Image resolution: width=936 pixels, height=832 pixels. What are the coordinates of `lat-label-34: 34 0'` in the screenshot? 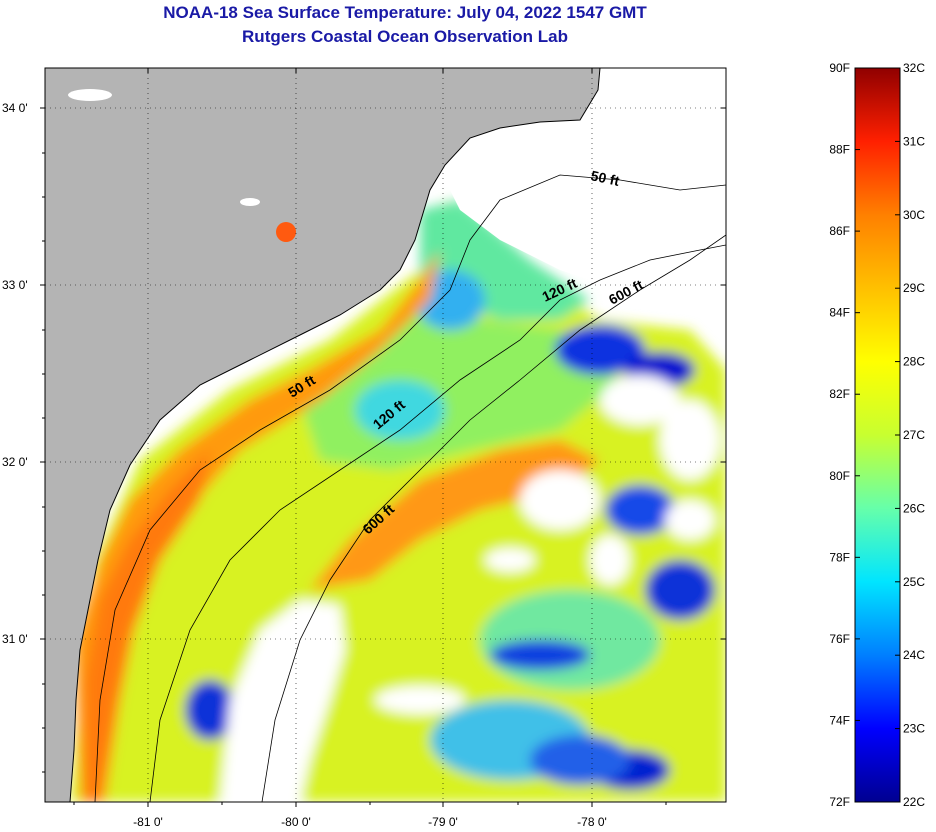 It's located at (15, 108).